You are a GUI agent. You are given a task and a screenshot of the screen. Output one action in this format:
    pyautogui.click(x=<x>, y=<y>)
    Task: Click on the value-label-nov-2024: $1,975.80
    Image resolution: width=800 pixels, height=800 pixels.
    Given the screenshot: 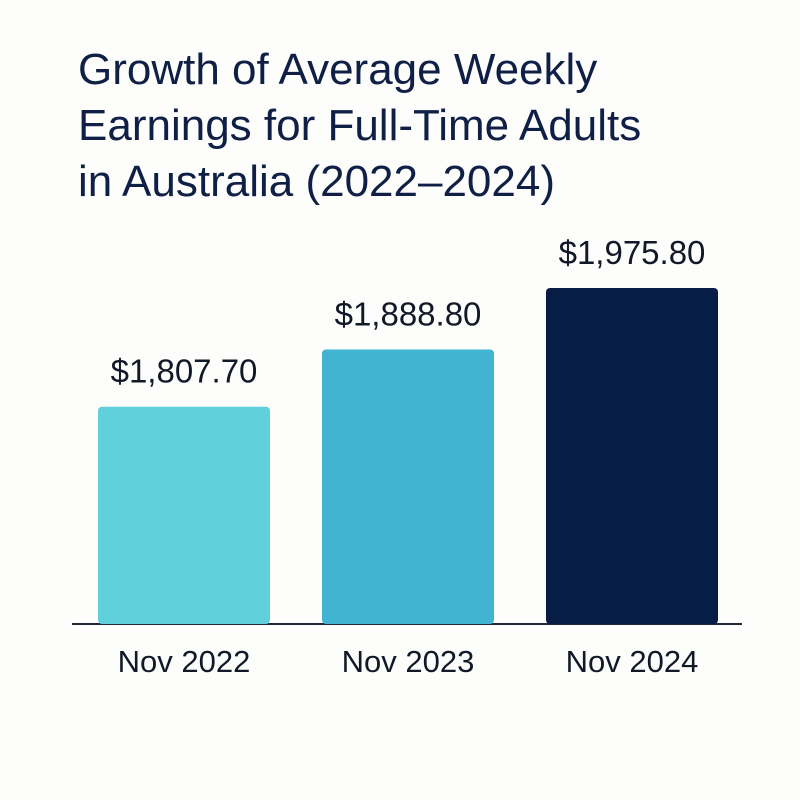 What is the action you would take?
    pyautogui.click(x=632, y=252)
    